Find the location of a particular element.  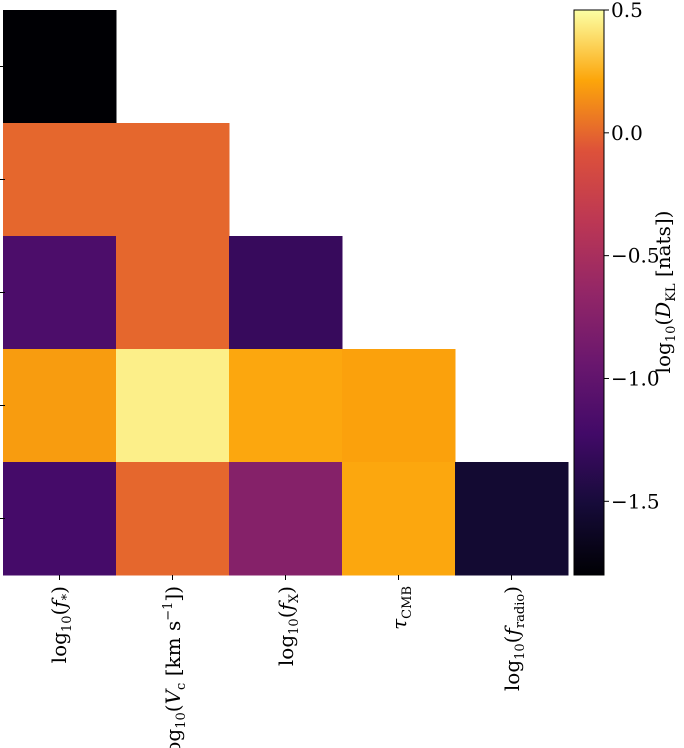

x-tick-label-tau-cmb: τCMB is located at coordinates (401, 608).